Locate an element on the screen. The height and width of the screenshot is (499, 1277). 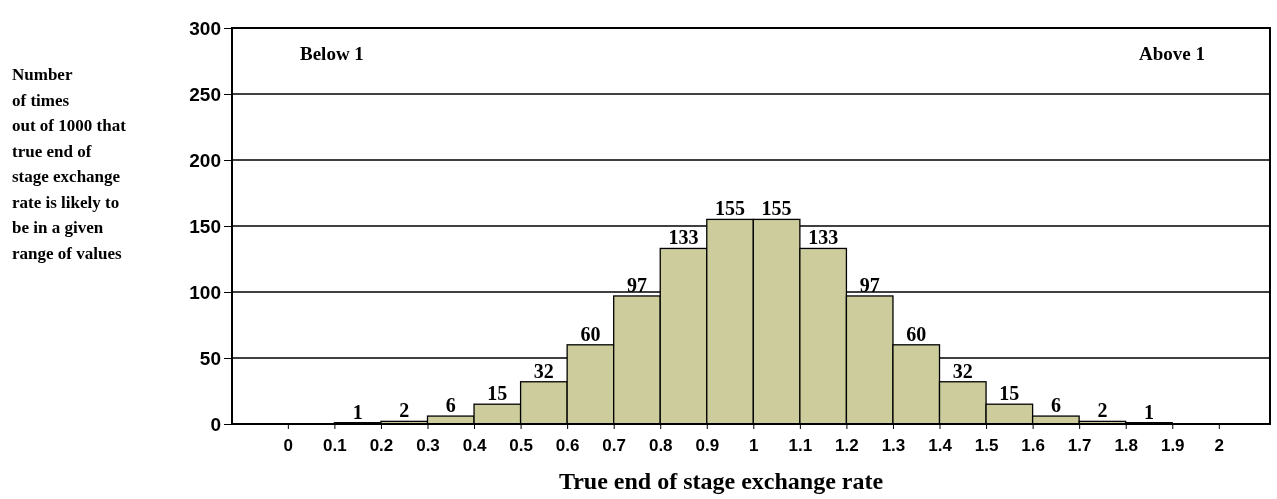
x-tick-label: 1.9 is located at coordinates (1172, 446).